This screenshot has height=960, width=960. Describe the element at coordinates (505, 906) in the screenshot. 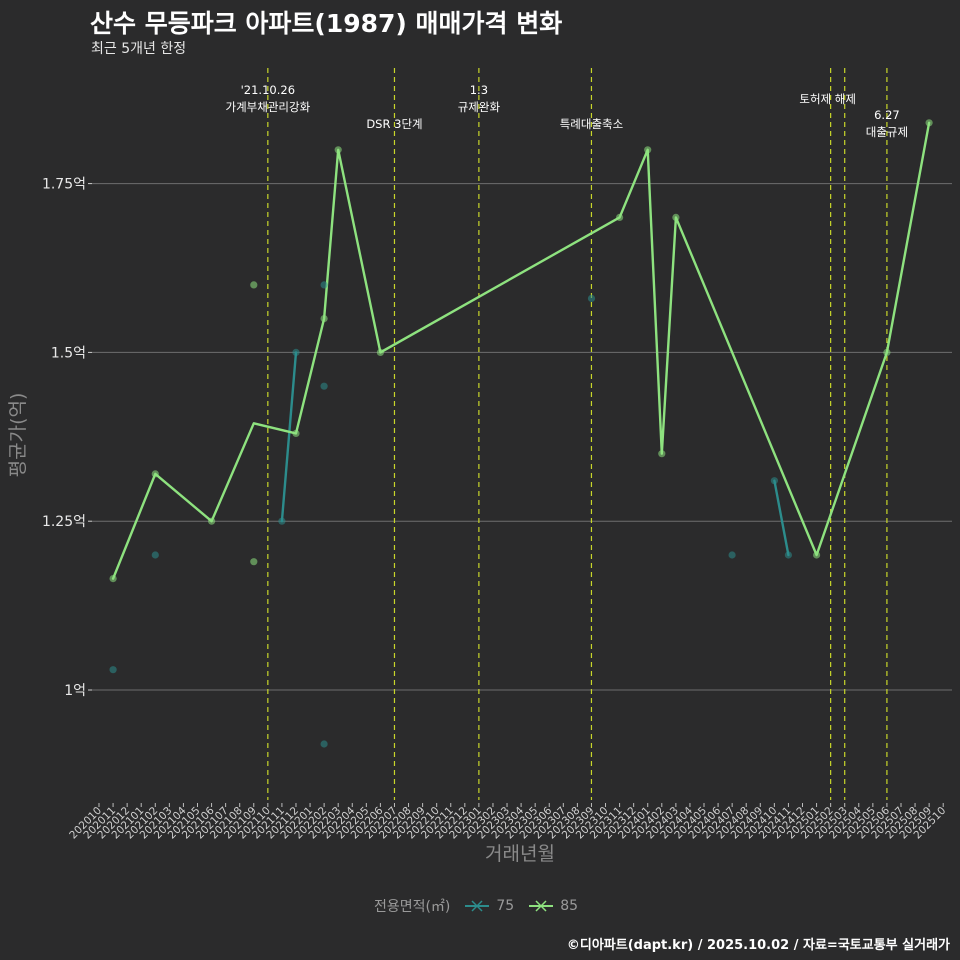

I see `legend-label-75: 75` at that location.